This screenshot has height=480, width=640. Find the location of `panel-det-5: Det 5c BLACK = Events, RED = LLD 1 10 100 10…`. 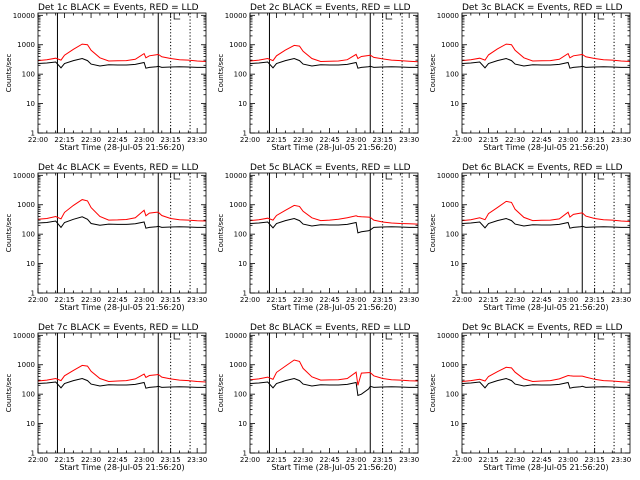

panel-det-5: Det 5c BLACK = Events, RED = LLD 1 10 100 10… is located at coordinates (318, 237).